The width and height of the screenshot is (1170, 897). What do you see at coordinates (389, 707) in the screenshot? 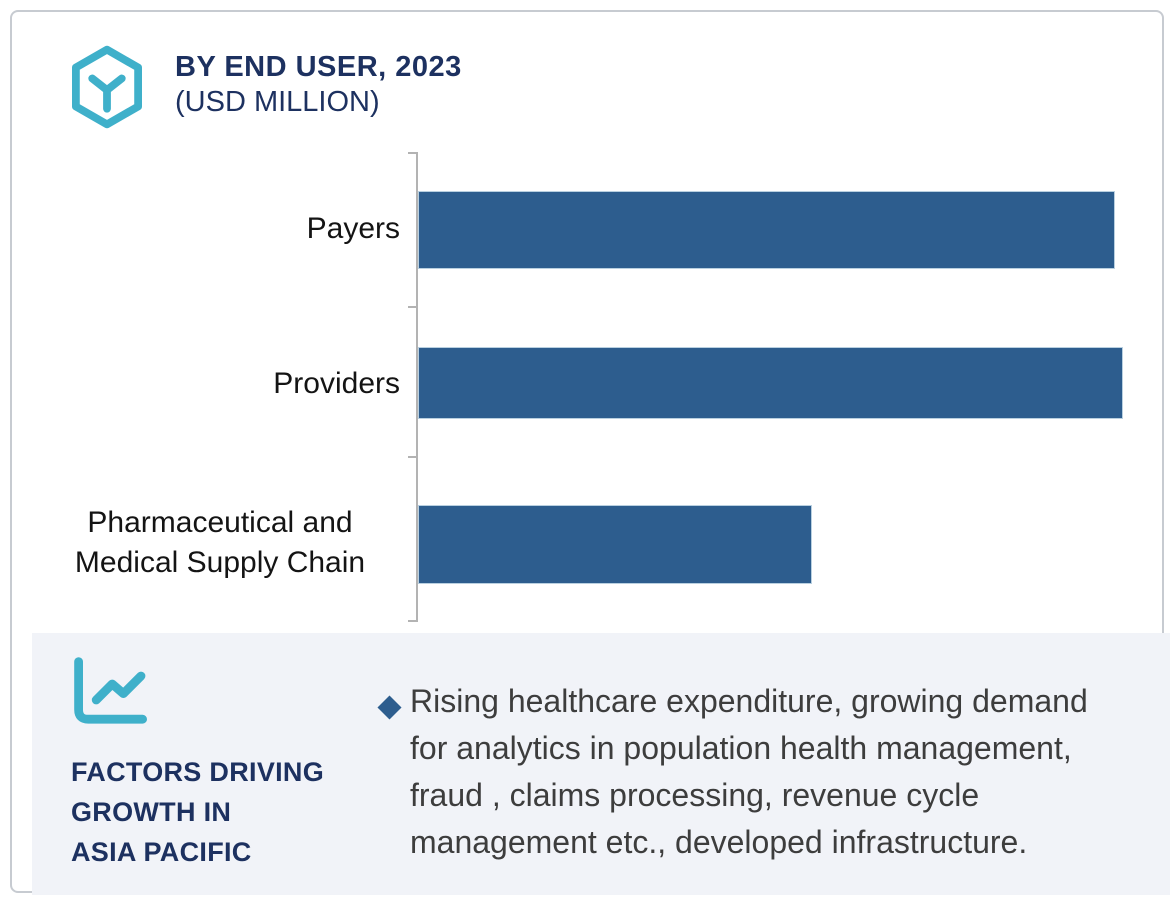
I see `diamond-bullet-icon` at bounding box center [389, 707].